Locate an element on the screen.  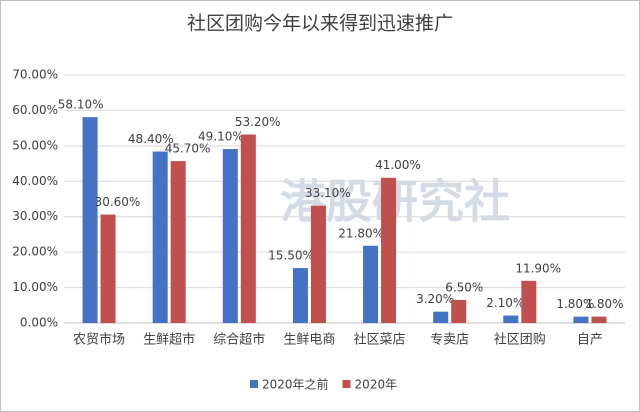
value-label: 49.10% is located at coordinates (221, 137).